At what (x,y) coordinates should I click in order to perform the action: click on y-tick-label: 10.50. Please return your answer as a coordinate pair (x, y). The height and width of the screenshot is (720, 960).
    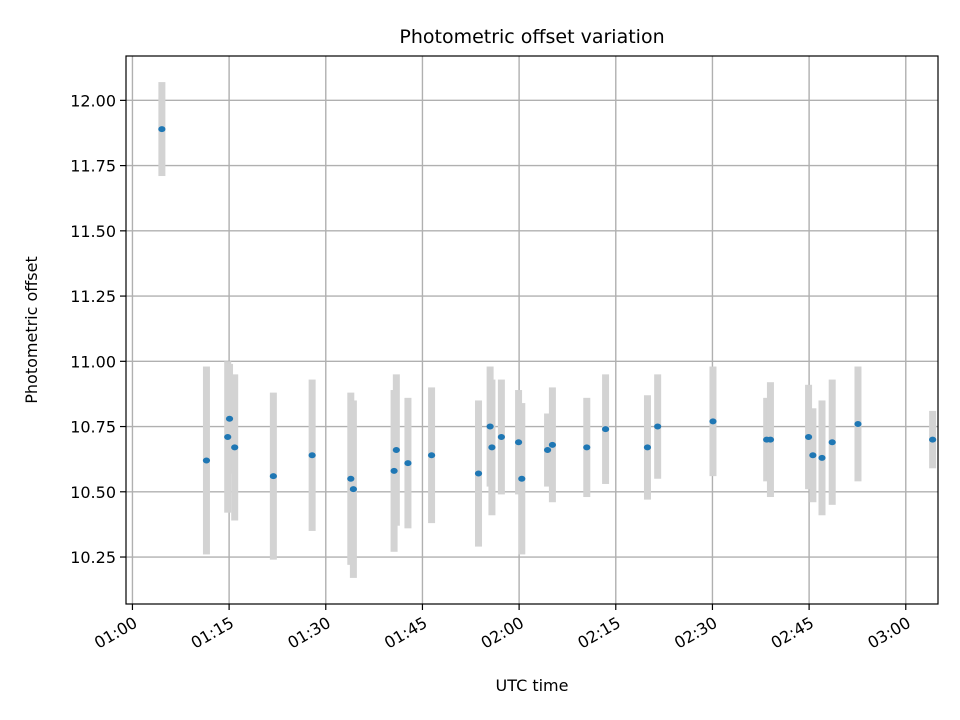
    Looking at the image, I should click on (93, 492).